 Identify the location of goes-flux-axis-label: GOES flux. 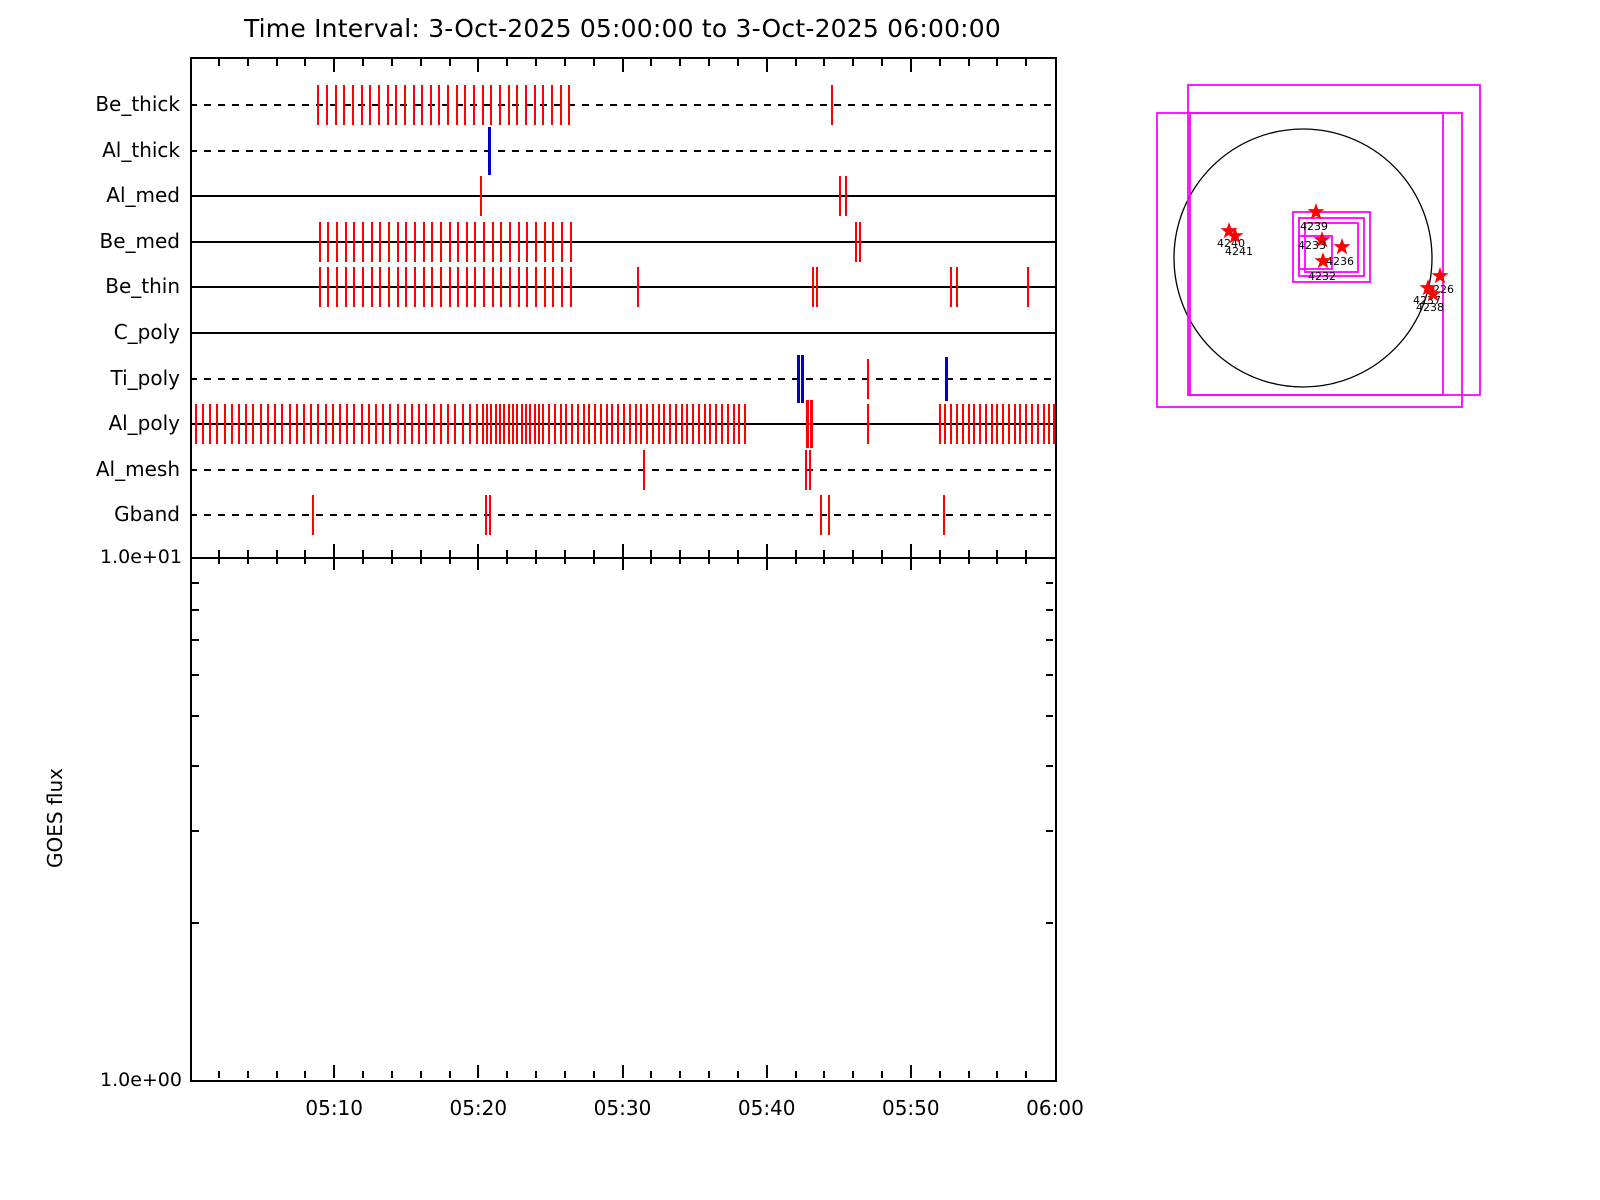
(55, 818).